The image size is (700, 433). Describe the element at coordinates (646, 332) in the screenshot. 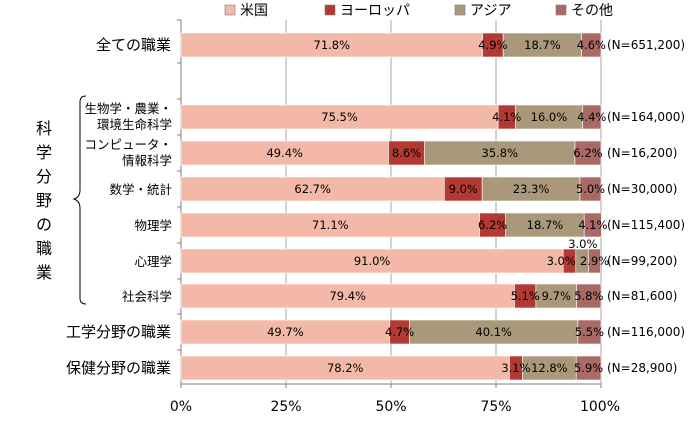

I see `n-count-label: (N=116,000)` at that location.